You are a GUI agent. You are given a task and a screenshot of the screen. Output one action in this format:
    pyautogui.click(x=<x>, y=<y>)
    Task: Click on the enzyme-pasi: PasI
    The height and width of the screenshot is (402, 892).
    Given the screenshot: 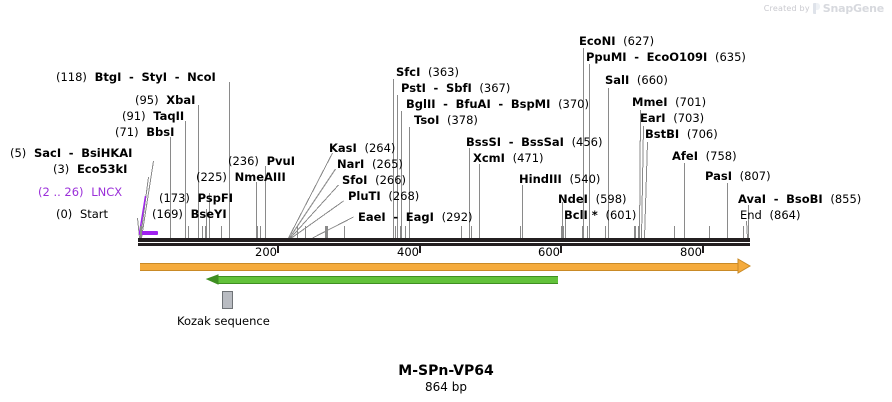 What is the action you would take?
    pyautogui.click(x=719, y=176)
    